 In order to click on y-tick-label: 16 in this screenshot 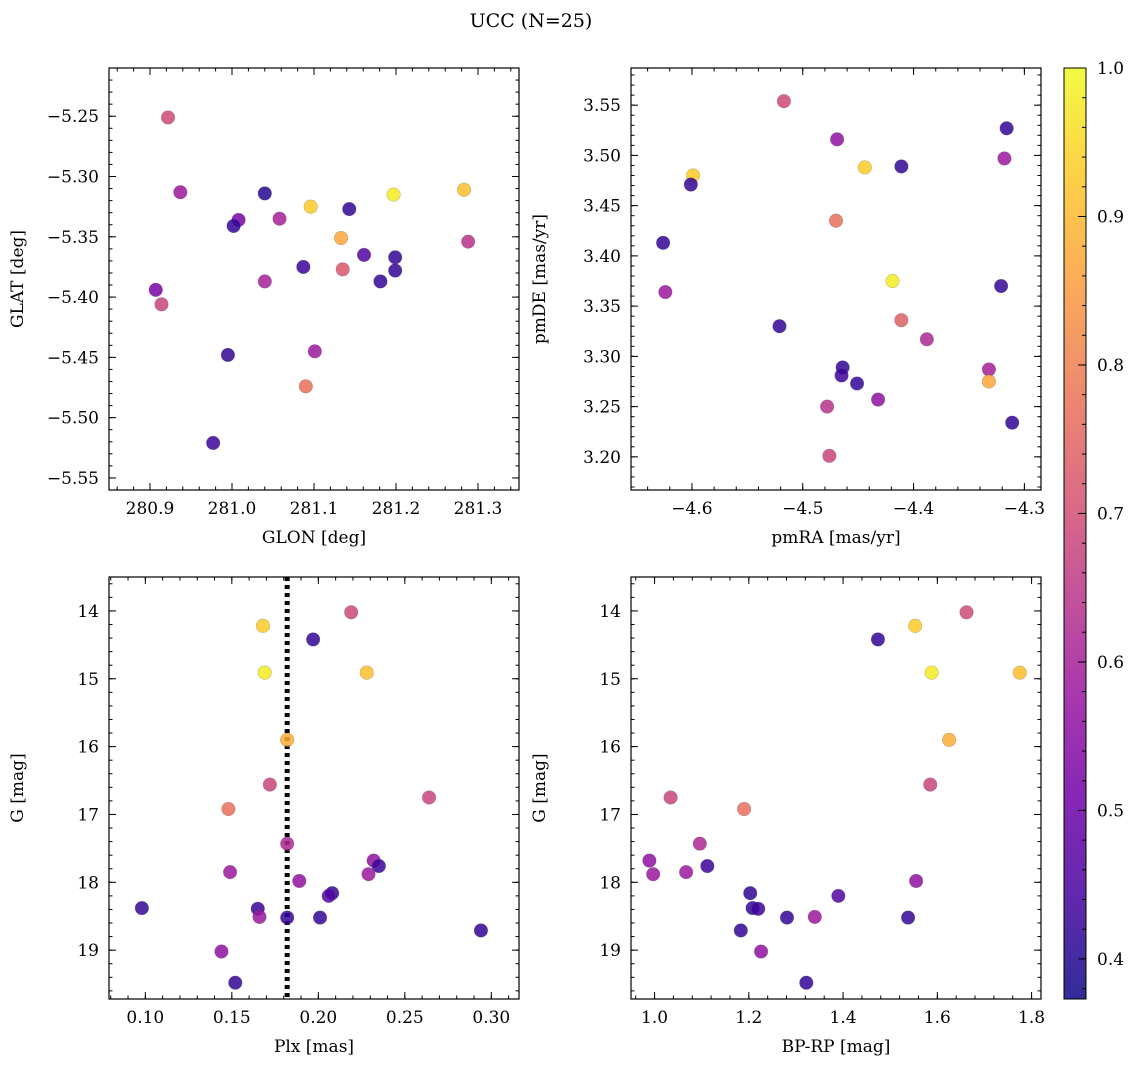, I will do `click(610, 748)`.